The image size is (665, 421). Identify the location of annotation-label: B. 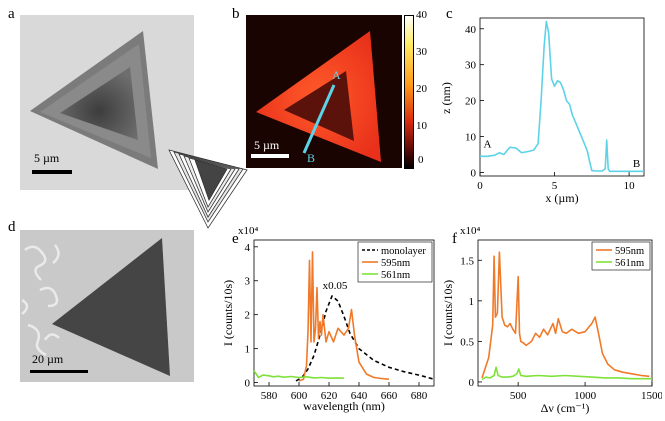
(636, 164).